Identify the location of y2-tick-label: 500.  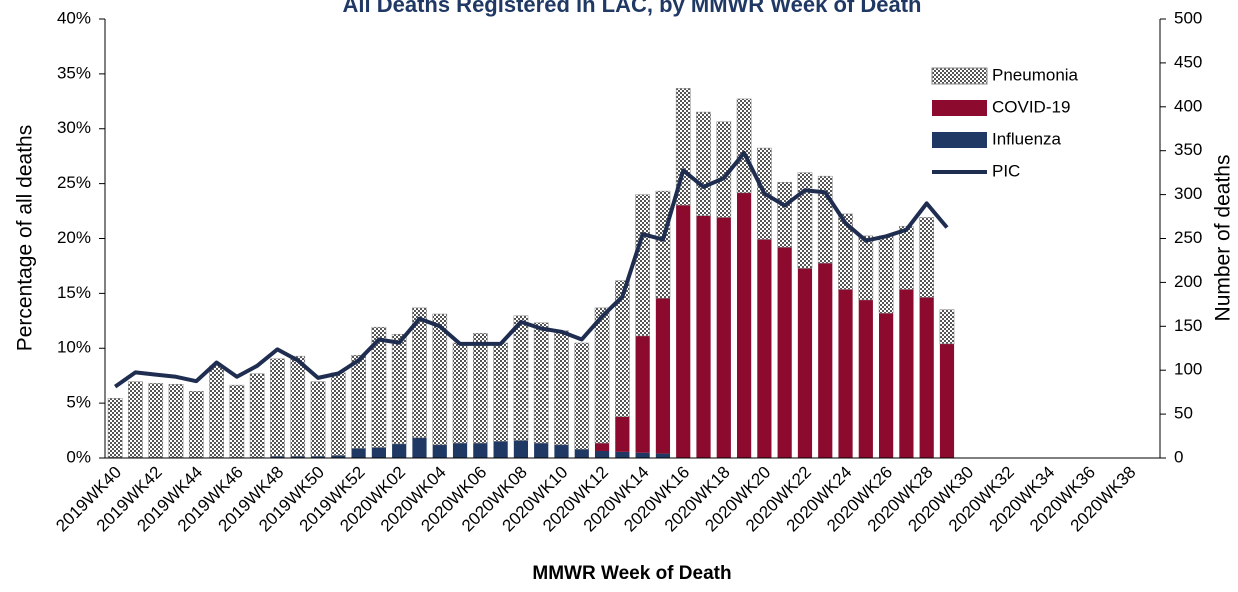
(1188, 17).